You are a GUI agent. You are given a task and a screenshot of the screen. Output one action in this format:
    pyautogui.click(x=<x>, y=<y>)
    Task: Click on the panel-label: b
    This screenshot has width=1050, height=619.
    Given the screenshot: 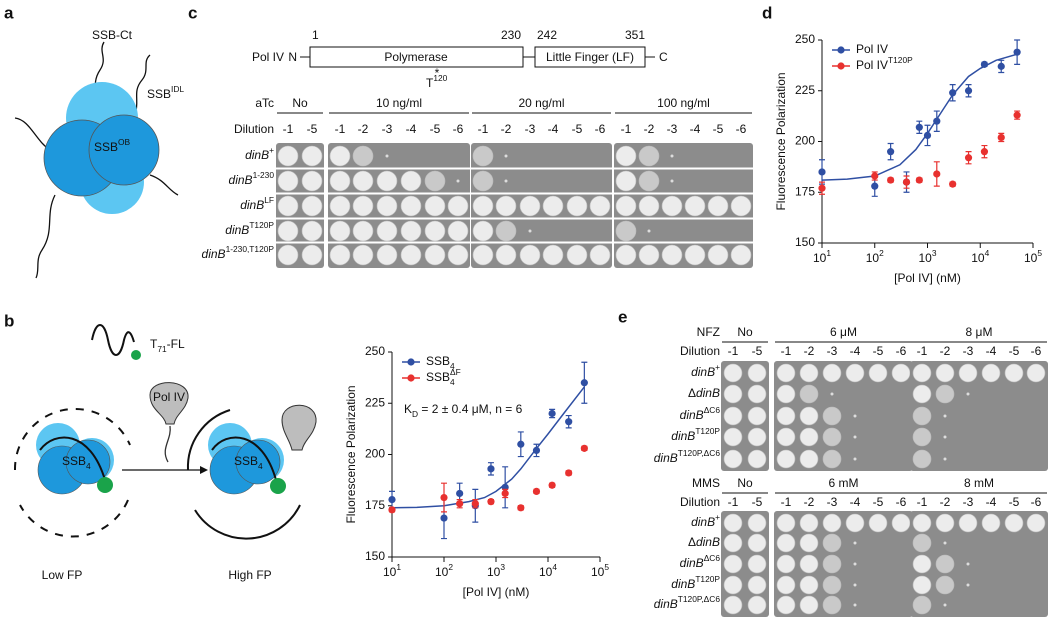 What is the action you would take?
    pyautogui.click(x=9, y=320)
    